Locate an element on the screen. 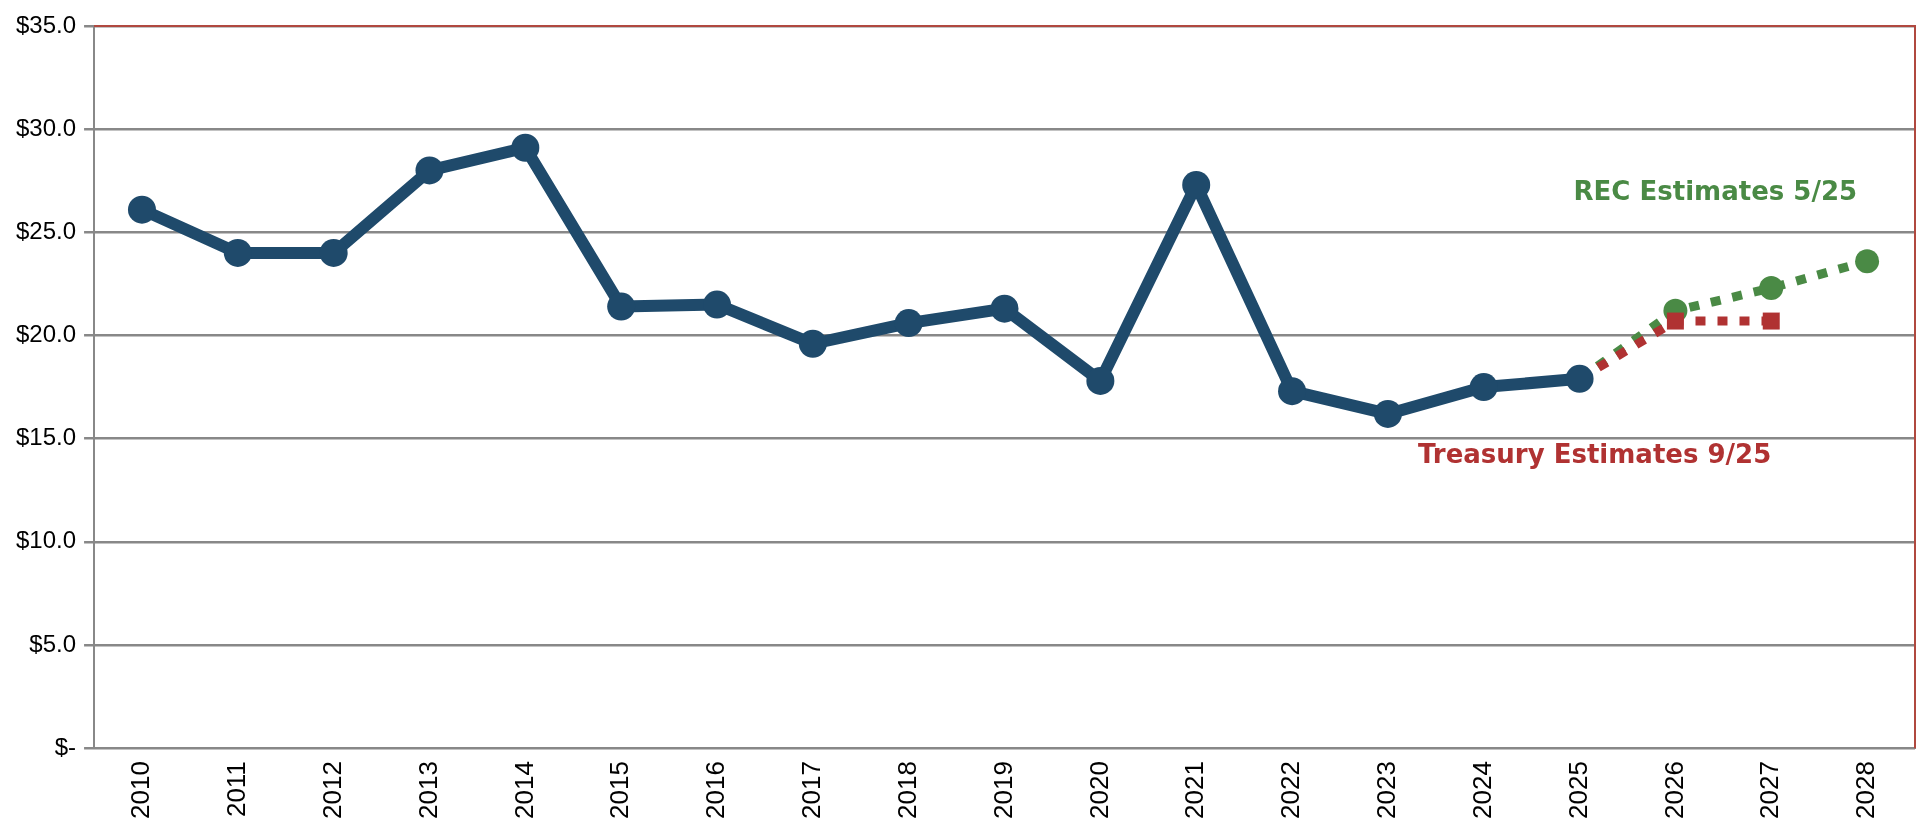 Image resolution: width=1931 pixels, height=826 pixels. y-tick-label: $30.0 is located at coordinates (46, 127).